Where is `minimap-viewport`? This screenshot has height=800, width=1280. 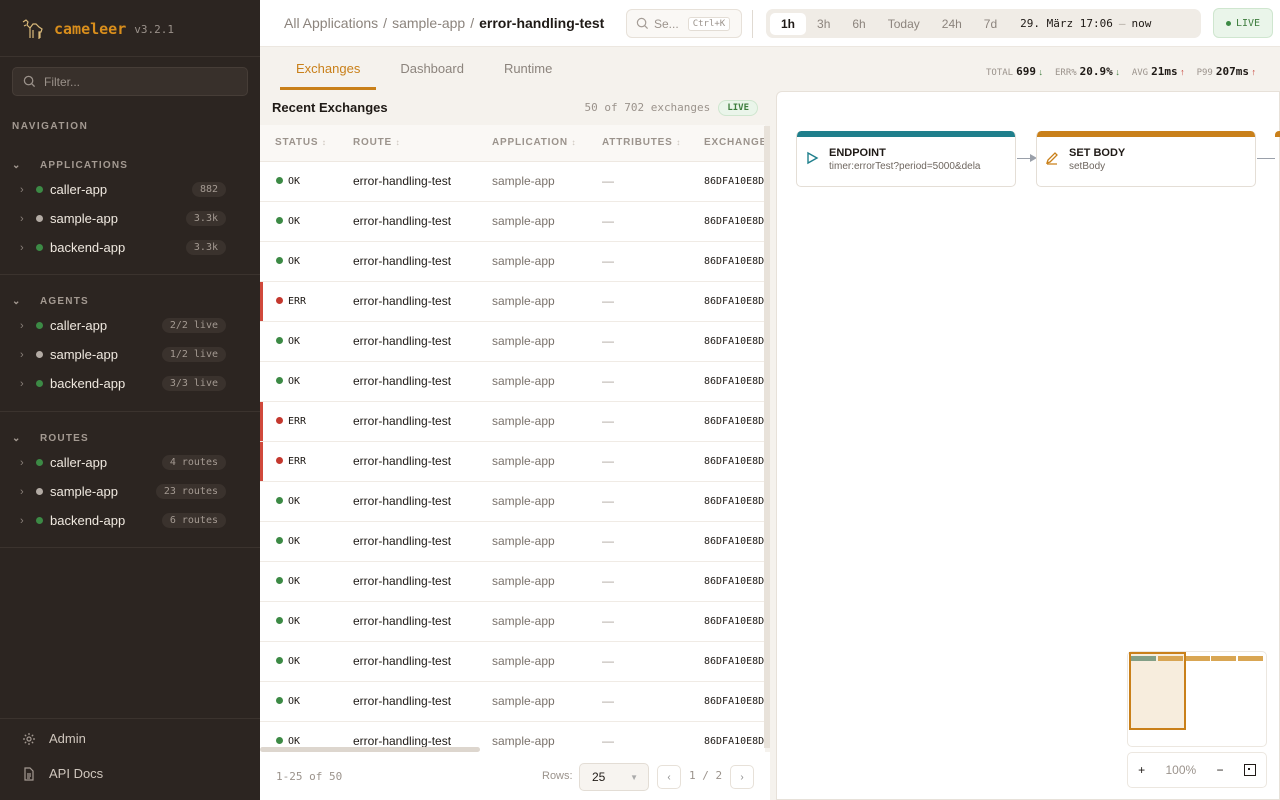
minimap-viewport is located at coordinates (1157, 691).